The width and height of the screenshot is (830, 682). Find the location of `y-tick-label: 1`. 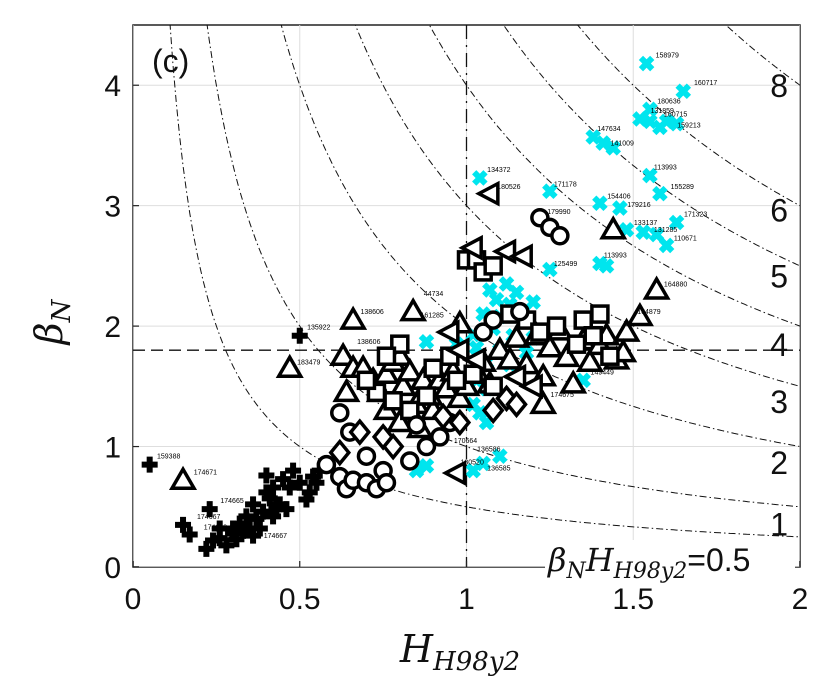

y-tick-label: 1 is located at coordinates (112, 448).